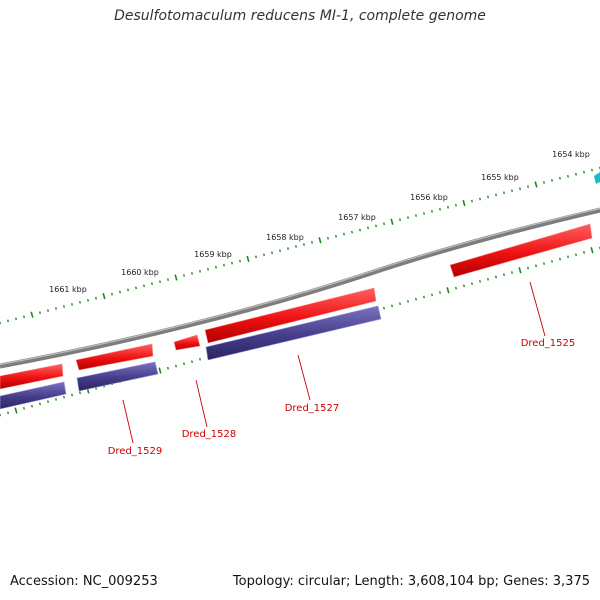  Describe the element at coordinates (140, 272) in the screenshot. I see `scale-tick-label: 1660 kbp` at that location.